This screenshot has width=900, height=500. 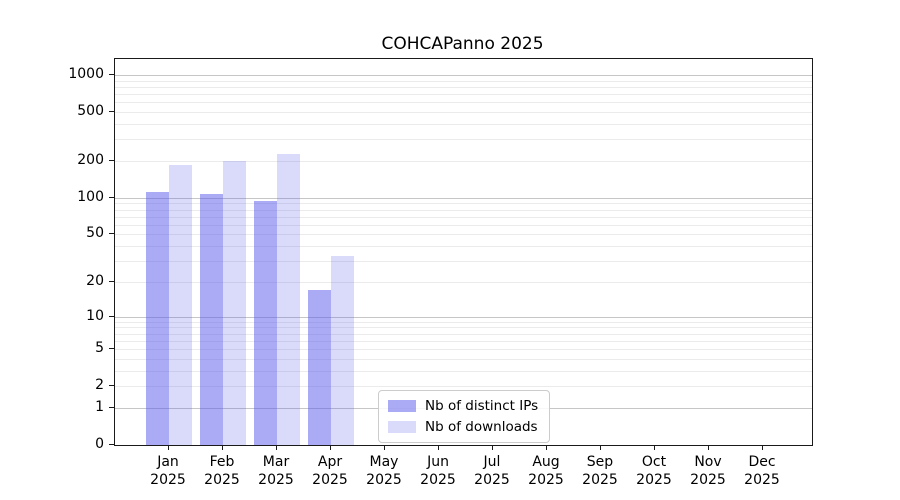 What do you see at coordinates (99, 385) in the screenshot?
I see `y-tick-label-2: 2` at bounding box center [99, 385].